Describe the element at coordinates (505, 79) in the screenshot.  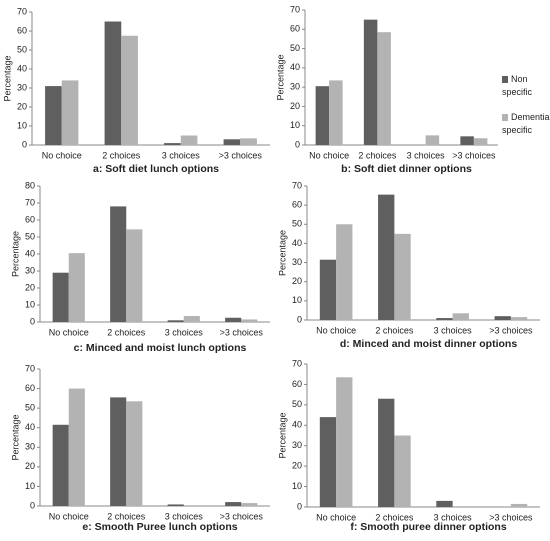
I see `legend-swatch` at that location.